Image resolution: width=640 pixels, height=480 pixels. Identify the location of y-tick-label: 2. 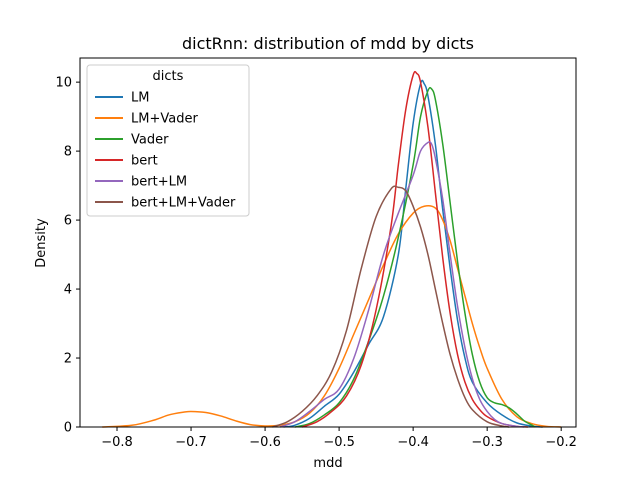
(68, 359).